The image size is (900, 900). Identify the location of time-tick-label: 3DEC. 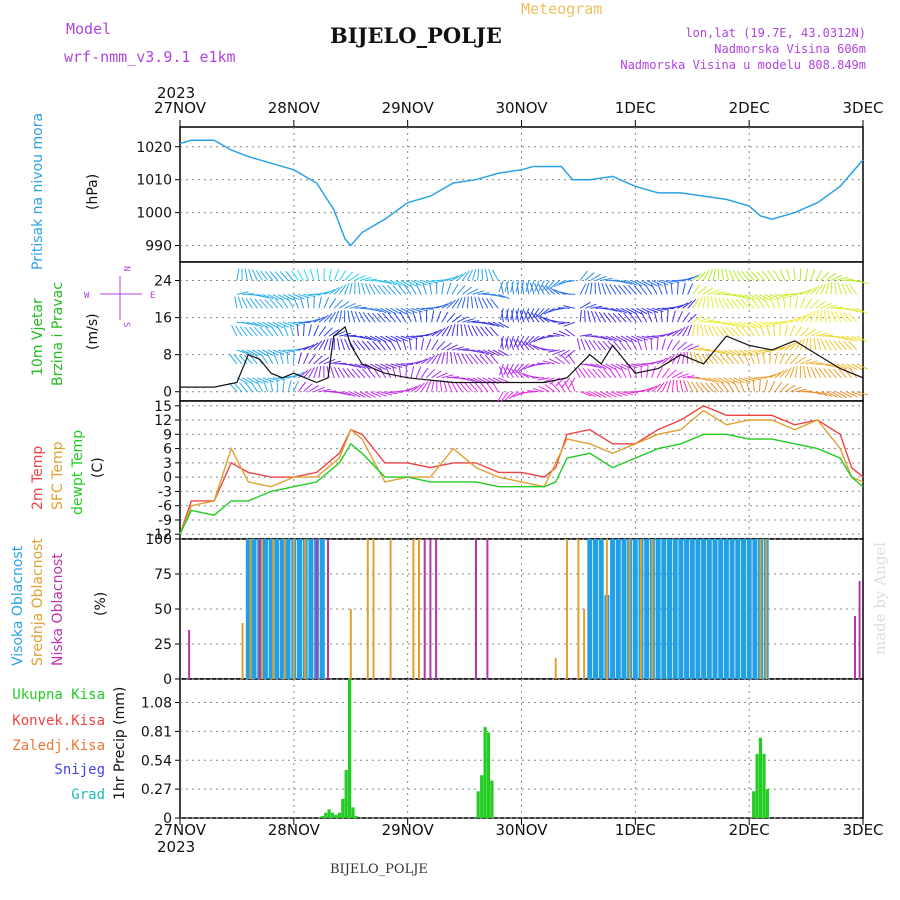
(862, 108).